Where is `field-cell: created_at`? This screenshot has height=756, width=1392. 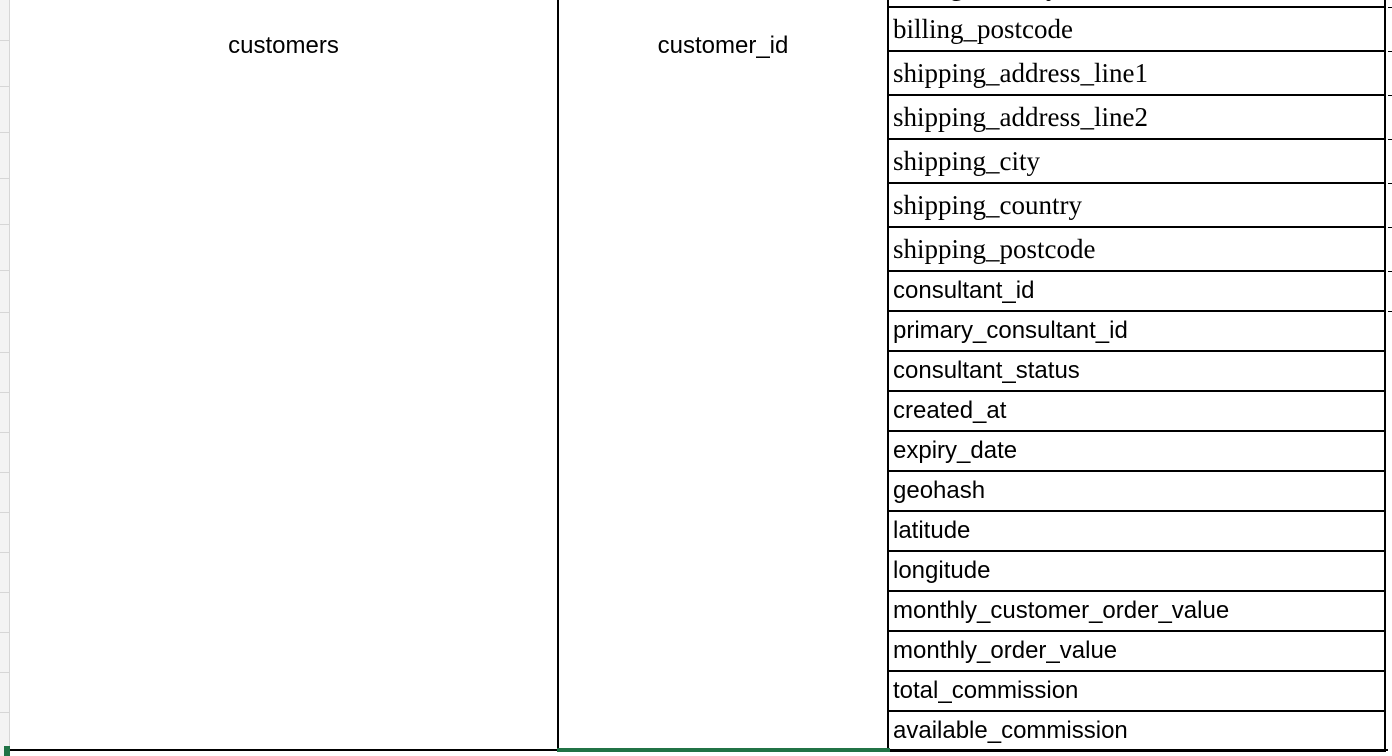 field-cell: created_at is located at coordinates (1137, 412).